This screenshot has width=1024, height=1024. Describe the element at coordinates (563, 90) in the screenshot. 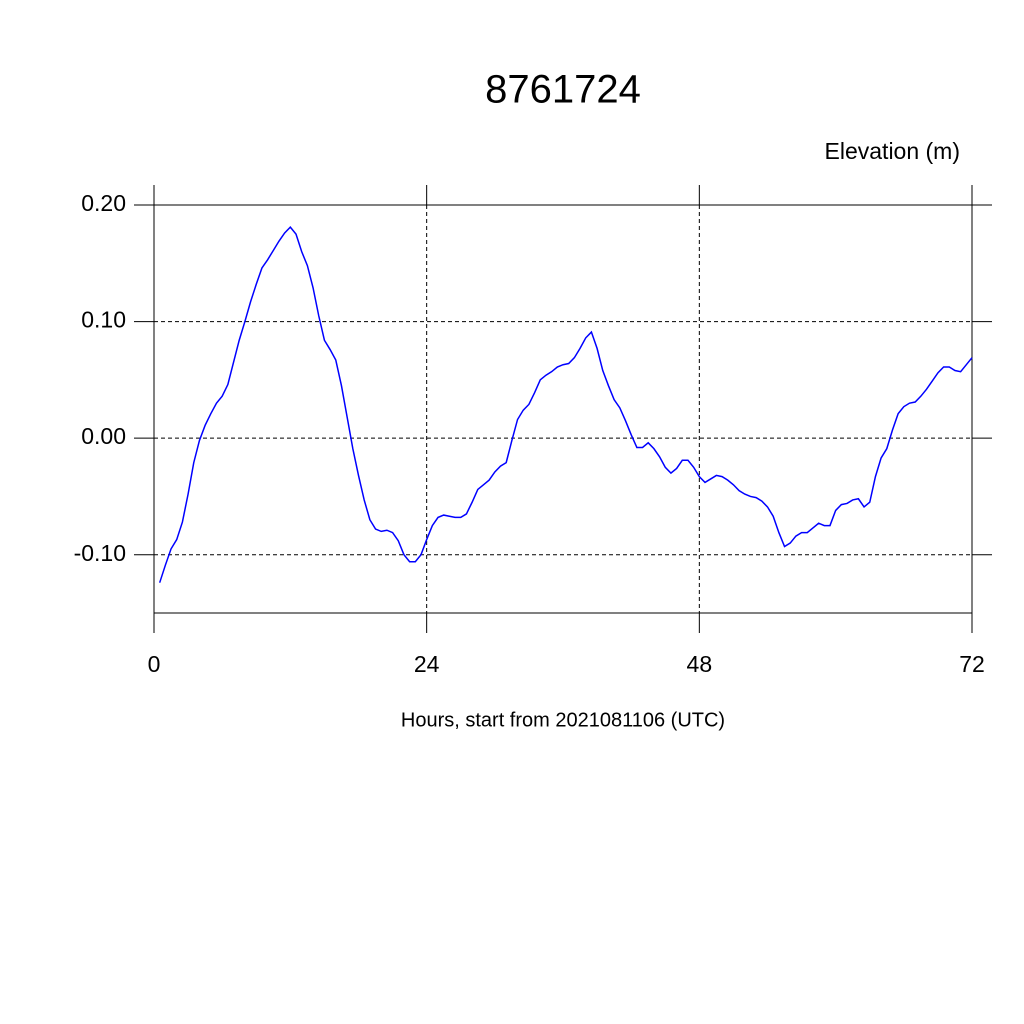

I see `chart-title: 8761724` at that location.